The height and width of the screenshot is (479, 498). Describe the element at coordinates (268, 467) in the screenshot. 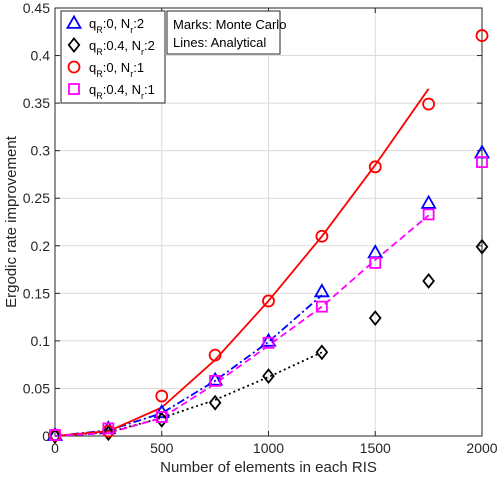

I see `x-axis-title: Number of elements in each RIS` at that location.